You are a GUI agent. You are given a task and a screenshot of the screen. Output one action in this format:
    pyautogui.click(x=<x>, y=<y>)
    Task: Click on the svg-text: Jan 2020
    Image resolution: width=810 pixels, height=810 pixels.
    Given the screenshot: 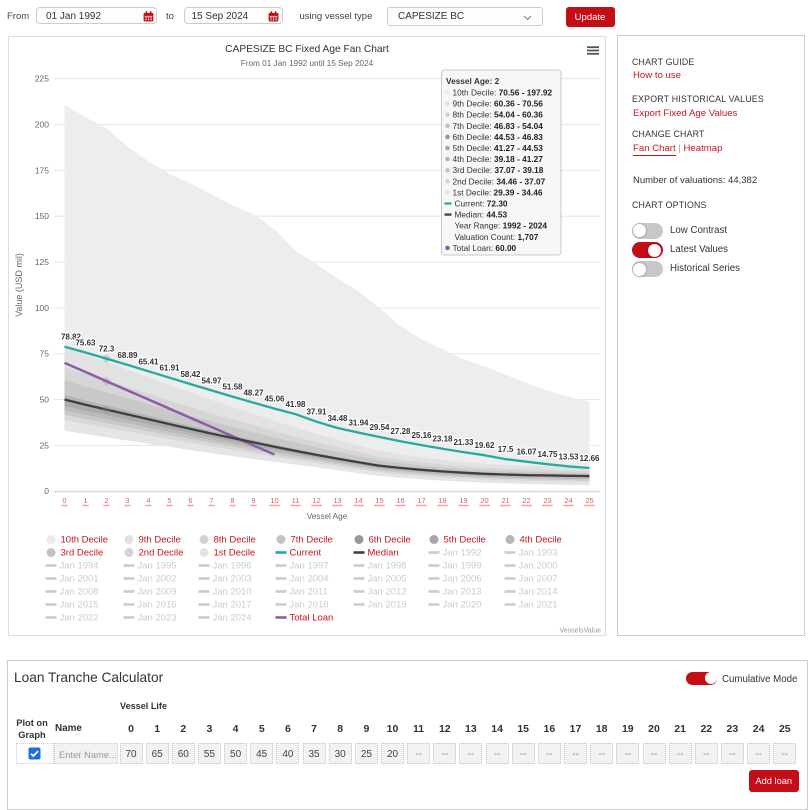 What is the action you would take?
    pyautogui.click(x=462, y=605)
    